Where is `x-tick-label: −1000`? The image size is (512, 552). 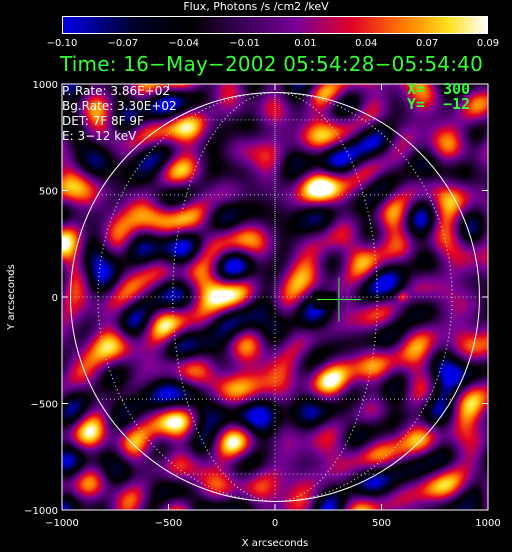
x-tick-label: −1000 is located at coordinates (62, 523).